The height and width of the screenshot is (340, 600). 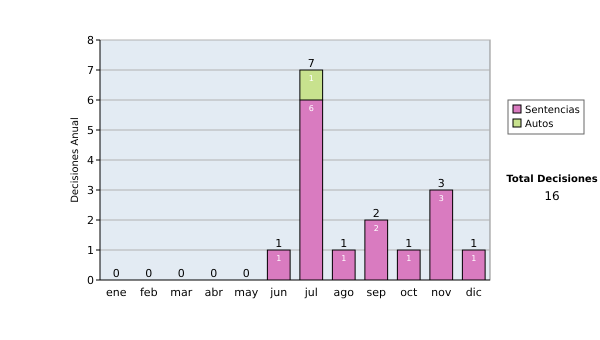 What do you see at coordinates (539, 124) in the screenshot?
I see `legend-label: Autos` at bounding box center [539, 124].